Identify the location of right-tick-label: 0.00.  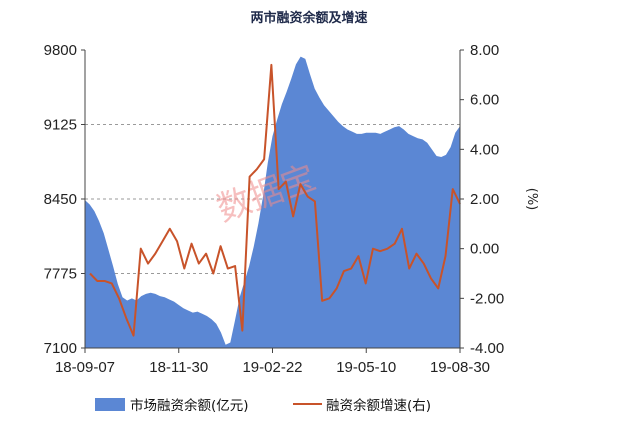
(484, 249).